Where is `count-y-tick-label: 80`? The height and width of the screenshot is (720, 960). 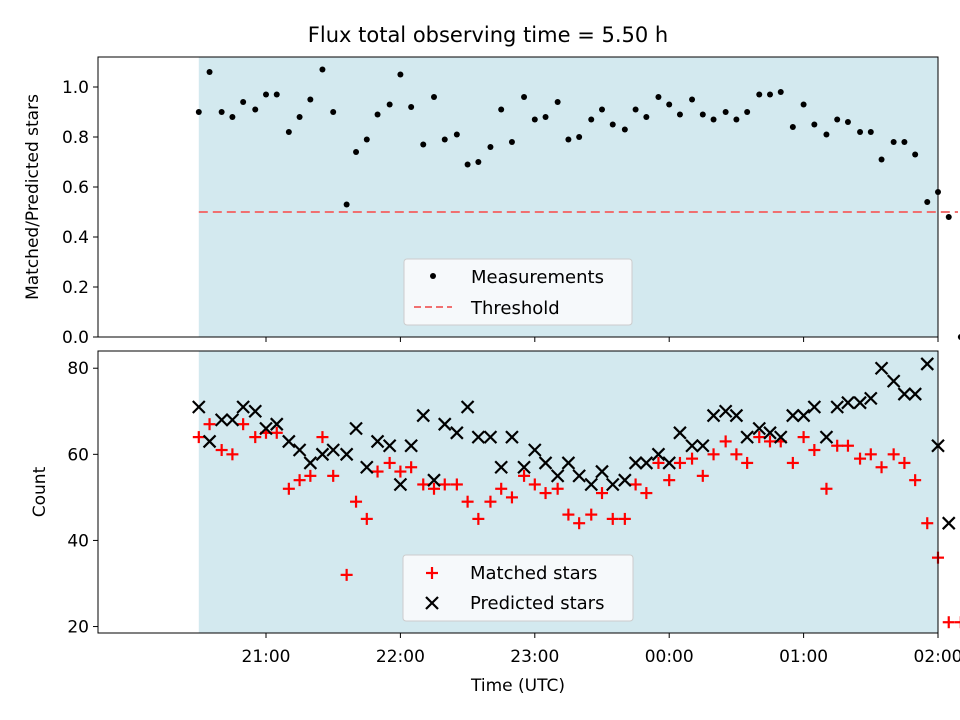 count-y-tick-label: 80 is located at coordinates (78, 369).